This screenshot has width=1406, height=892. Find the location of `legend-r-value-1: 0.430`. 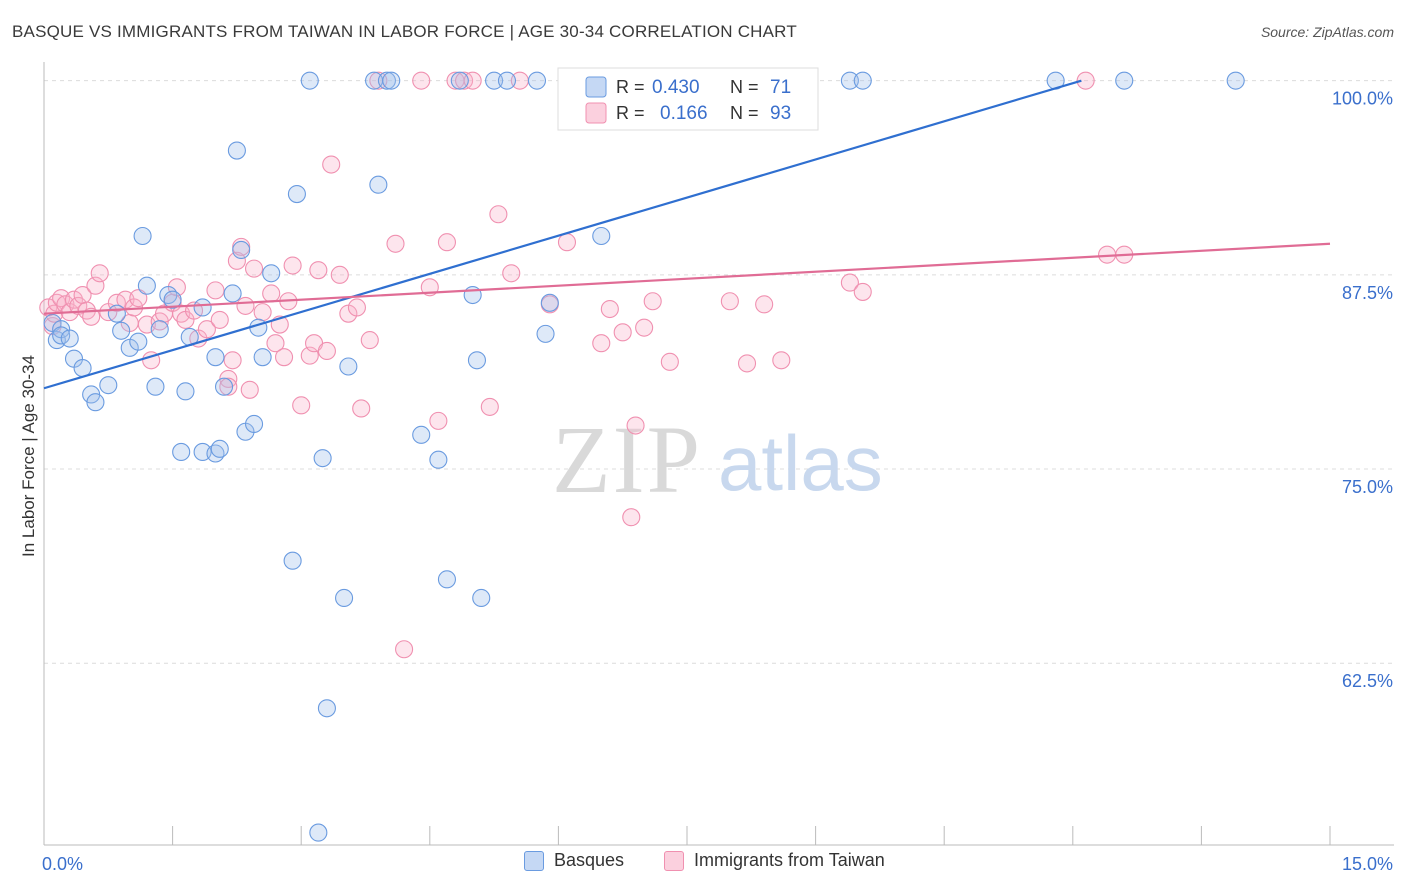

legend-r-value-1: 0.430 is located at coordinates (676, 87).